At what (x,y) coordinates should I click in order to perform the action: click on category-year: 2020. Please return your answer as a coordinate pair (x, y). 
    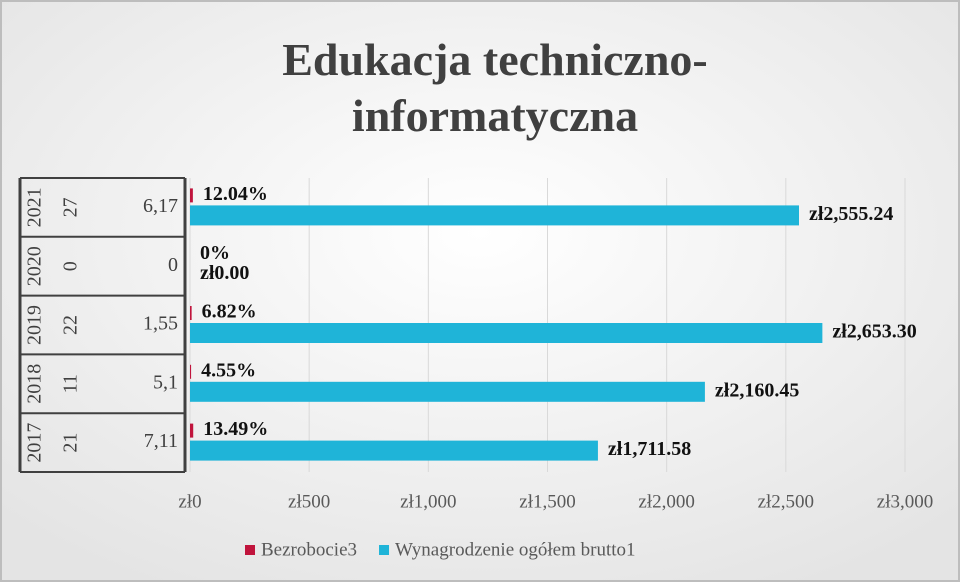
    Looking at the image, I should click on (35, 266).